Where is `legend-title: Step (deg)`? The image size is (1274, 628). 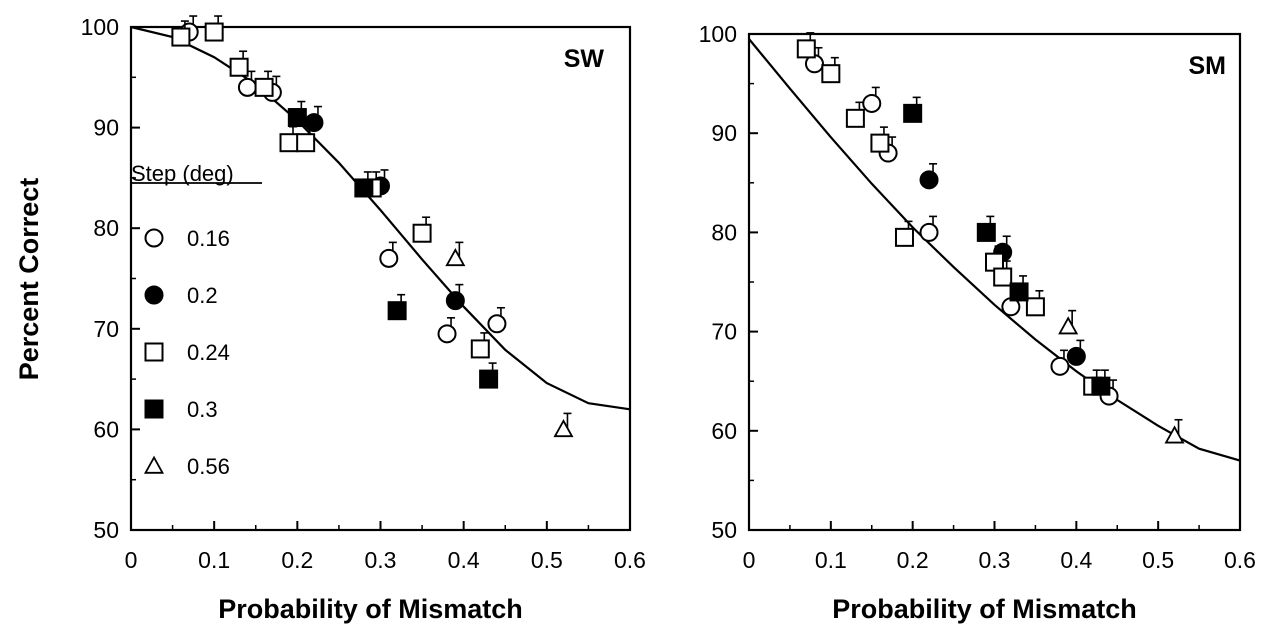 legend-title: Step (deg) is located at coordinates (182, 173).